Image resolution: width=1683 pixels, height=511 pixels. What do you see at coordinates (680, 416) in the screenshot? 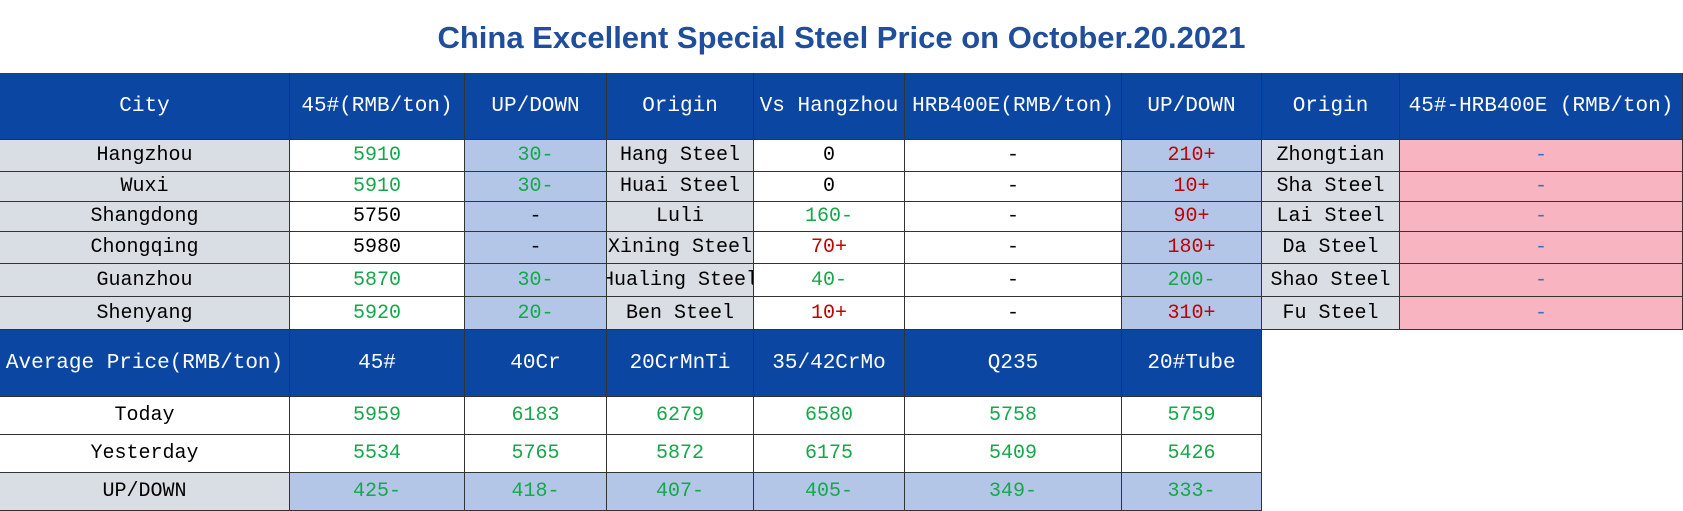
I see `table-cell: 6279` at bounding box center [680, 416].